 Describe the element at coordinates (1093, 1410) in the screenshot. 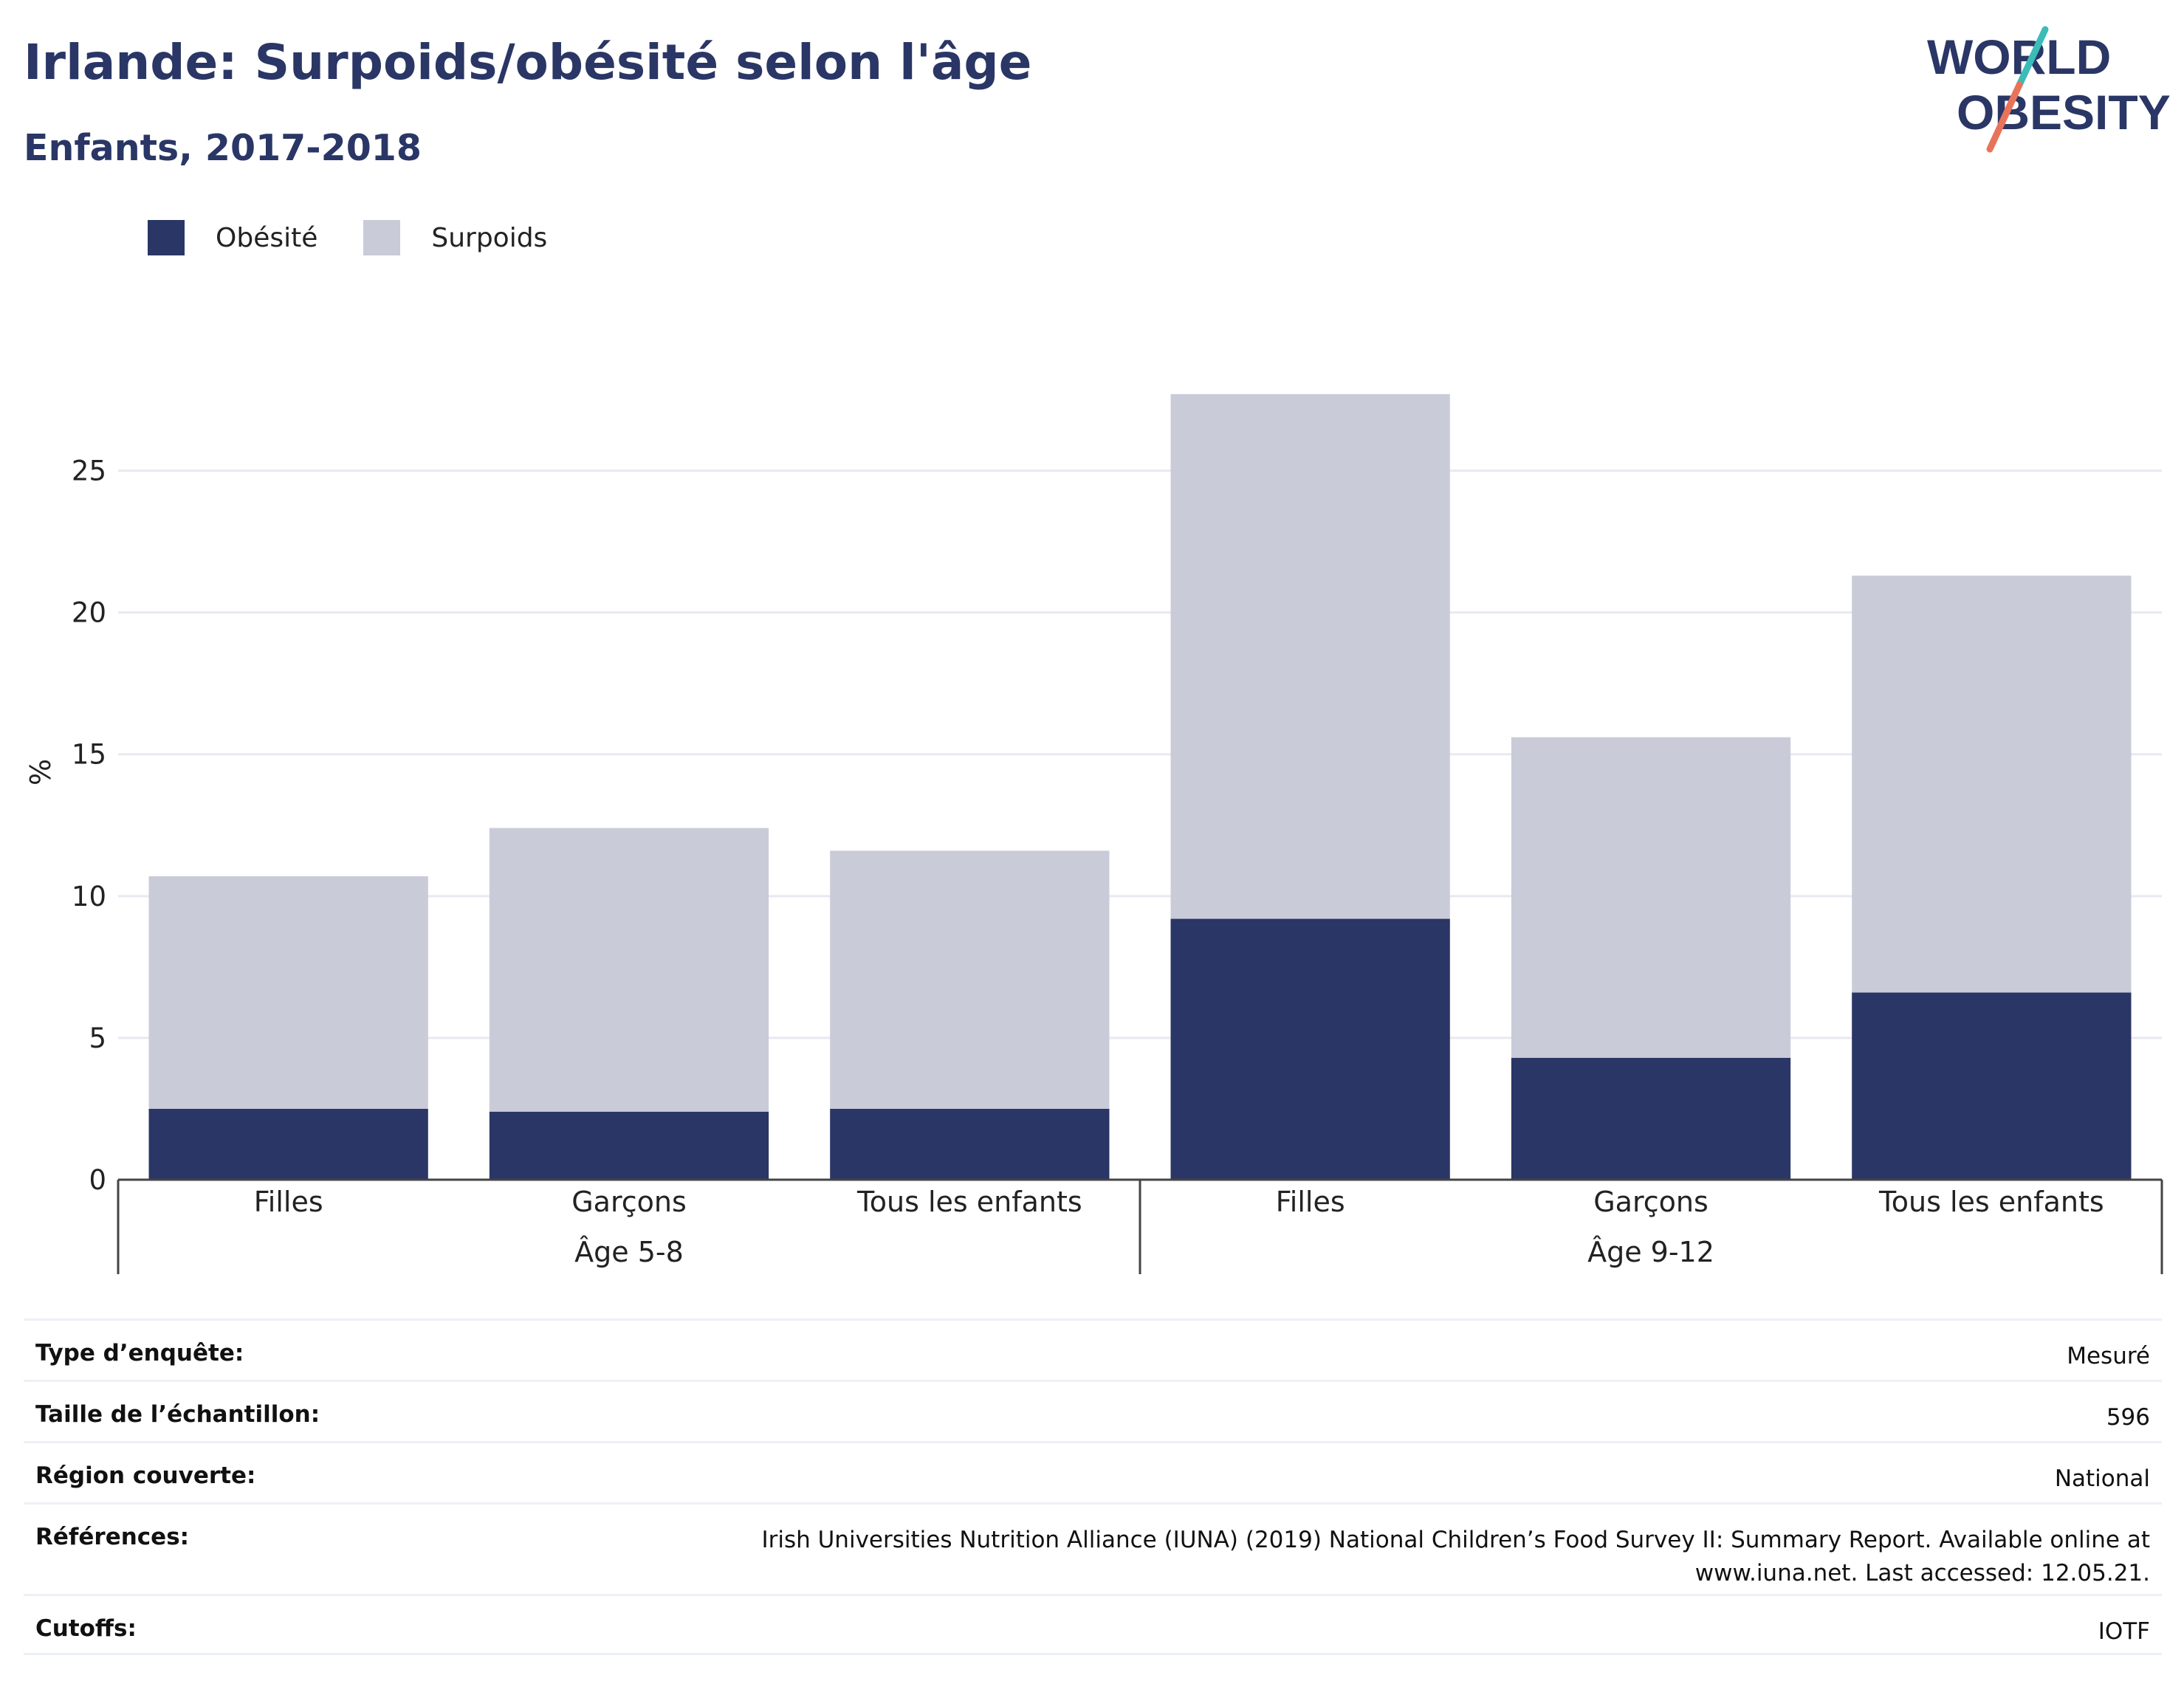

I see `info-row: Taille de l’échantillon: 596` at that location.